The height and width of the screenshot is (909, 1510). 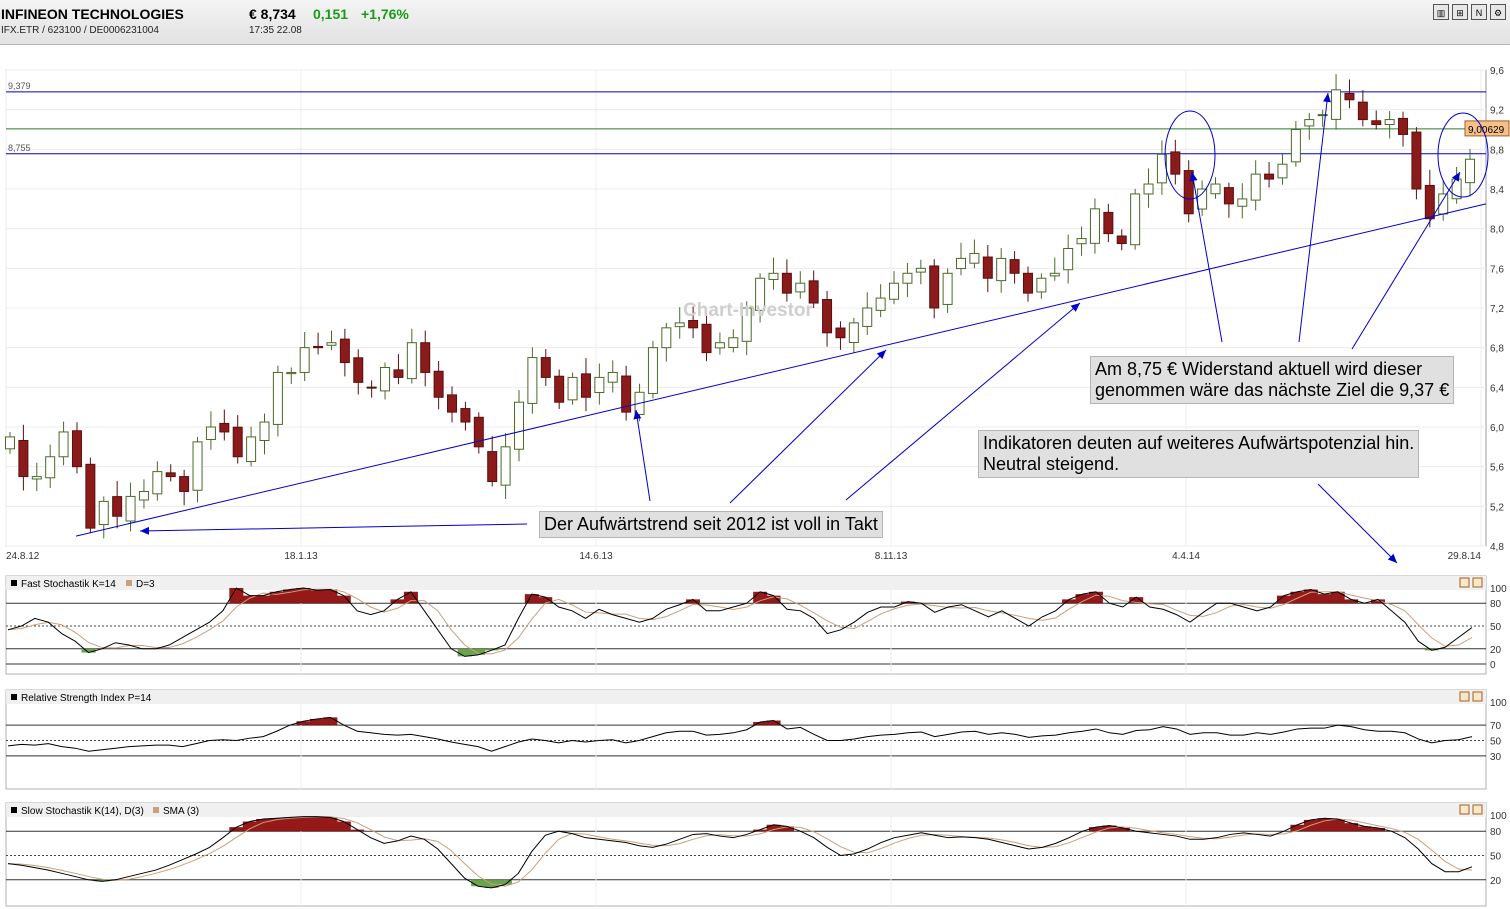 What do you see at coordinates (1498, 12) in the screenshot?
I see `settings-icon: ⚙` at bounding box center [1498, 12].